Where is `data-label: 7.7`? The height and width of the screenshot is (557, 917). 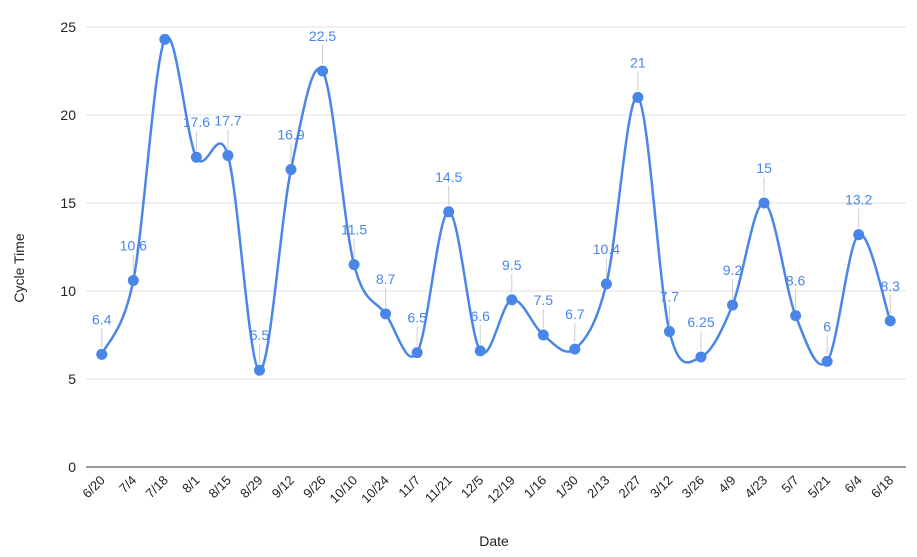
data-label: 7.7 is located at coordinates (670, 296).